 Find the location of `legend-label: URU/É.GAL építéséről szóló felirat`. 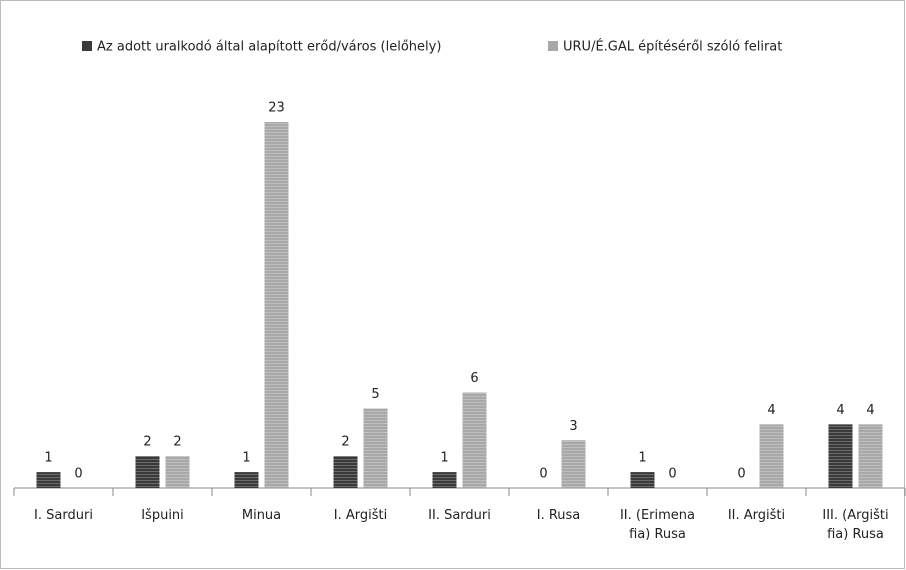

legend-label: URU/É.GAL építéséről szóló felirat is located at coordinates (672, 47).